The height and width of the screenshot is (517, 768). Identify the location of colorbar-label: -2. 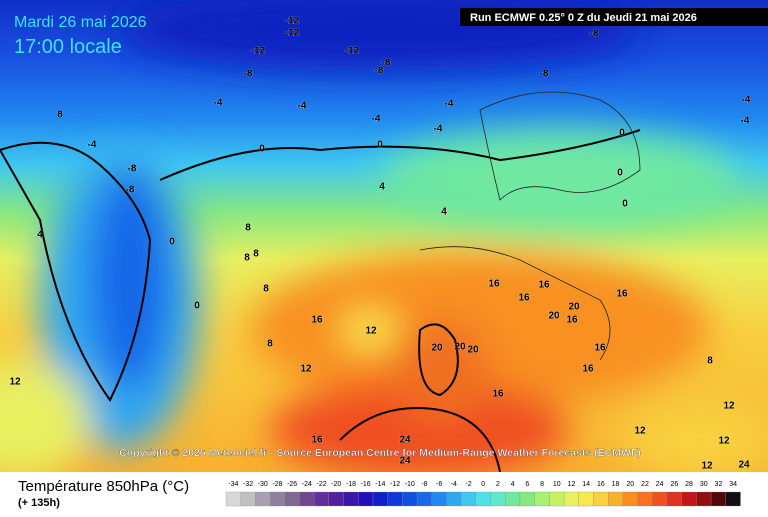
(468, 484).